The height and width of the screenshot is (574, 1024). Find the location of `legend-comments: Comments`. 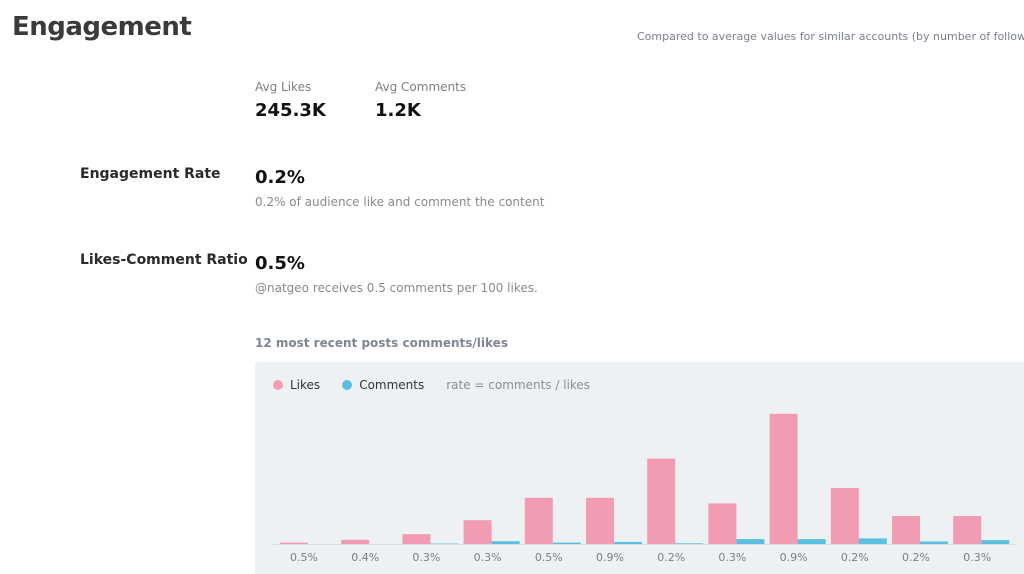

legend-comments: Comments is located at coordinates (383, 385).